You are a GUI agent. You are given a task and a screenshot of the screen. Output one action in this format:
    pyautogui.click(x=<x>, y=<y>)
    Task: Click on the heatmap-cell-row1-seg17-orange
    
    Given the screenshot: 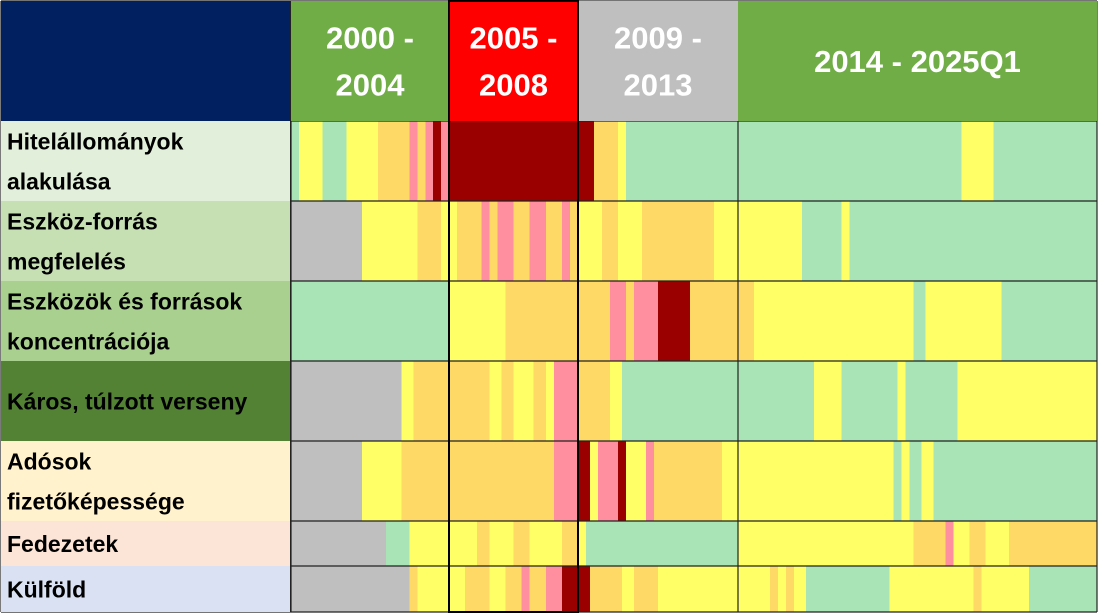 What is the action you would take?
    pyautogui.click(x=678, y=241)
    